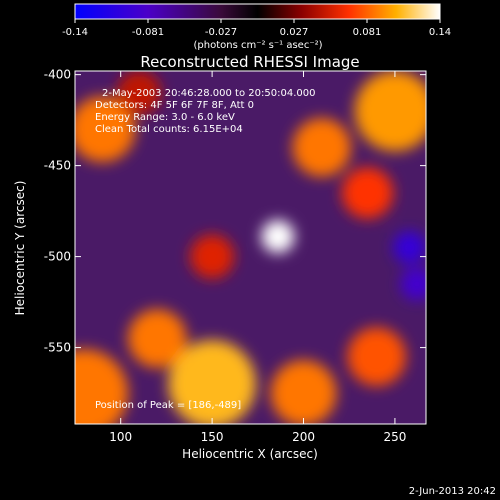 This screenshot has width=500, height=500. Describe the element at coordinates (250, 454) in the screenshot. I see `x-axis-label: Heliocentric X (arcsec)` at that location.